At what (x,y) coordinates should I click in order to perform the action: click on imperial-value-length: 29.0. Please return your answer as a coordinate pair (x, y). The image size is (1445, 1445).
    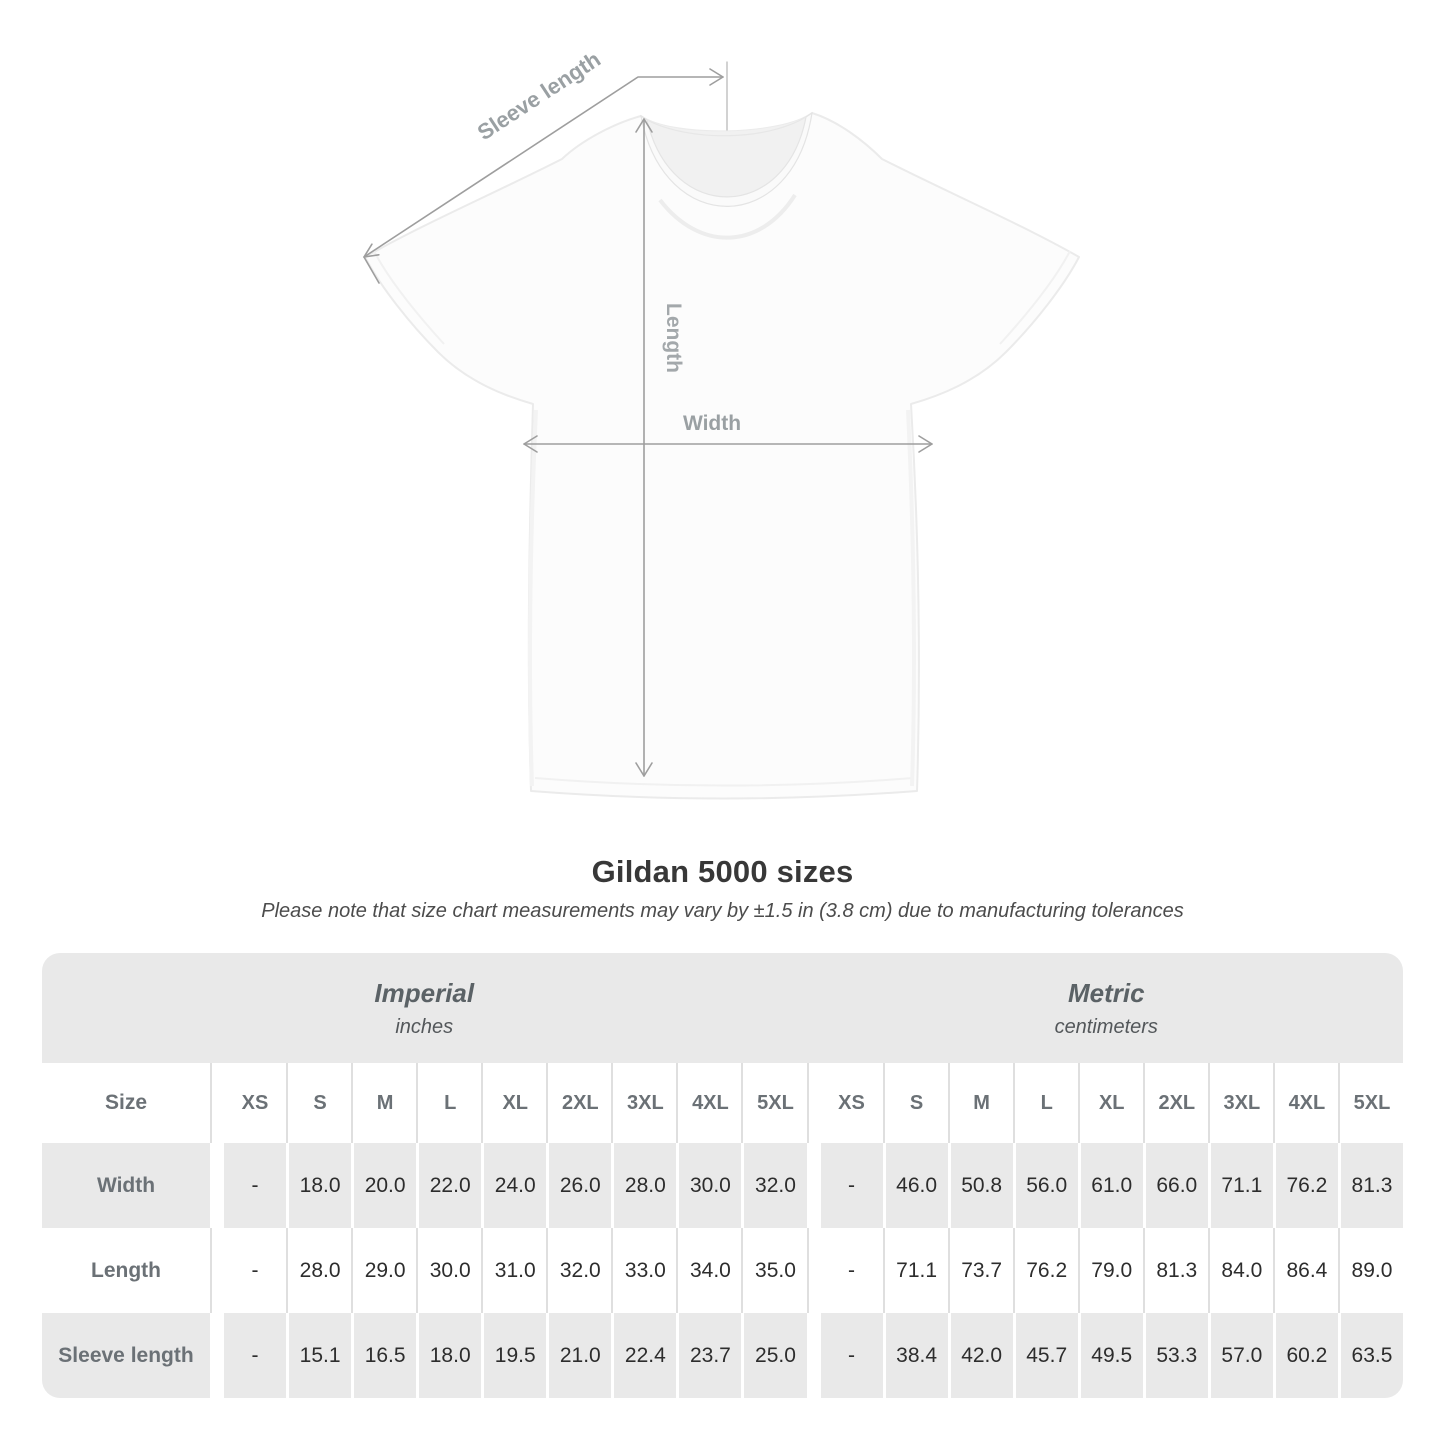
    Looking at the image, I should click on (385, 1270).